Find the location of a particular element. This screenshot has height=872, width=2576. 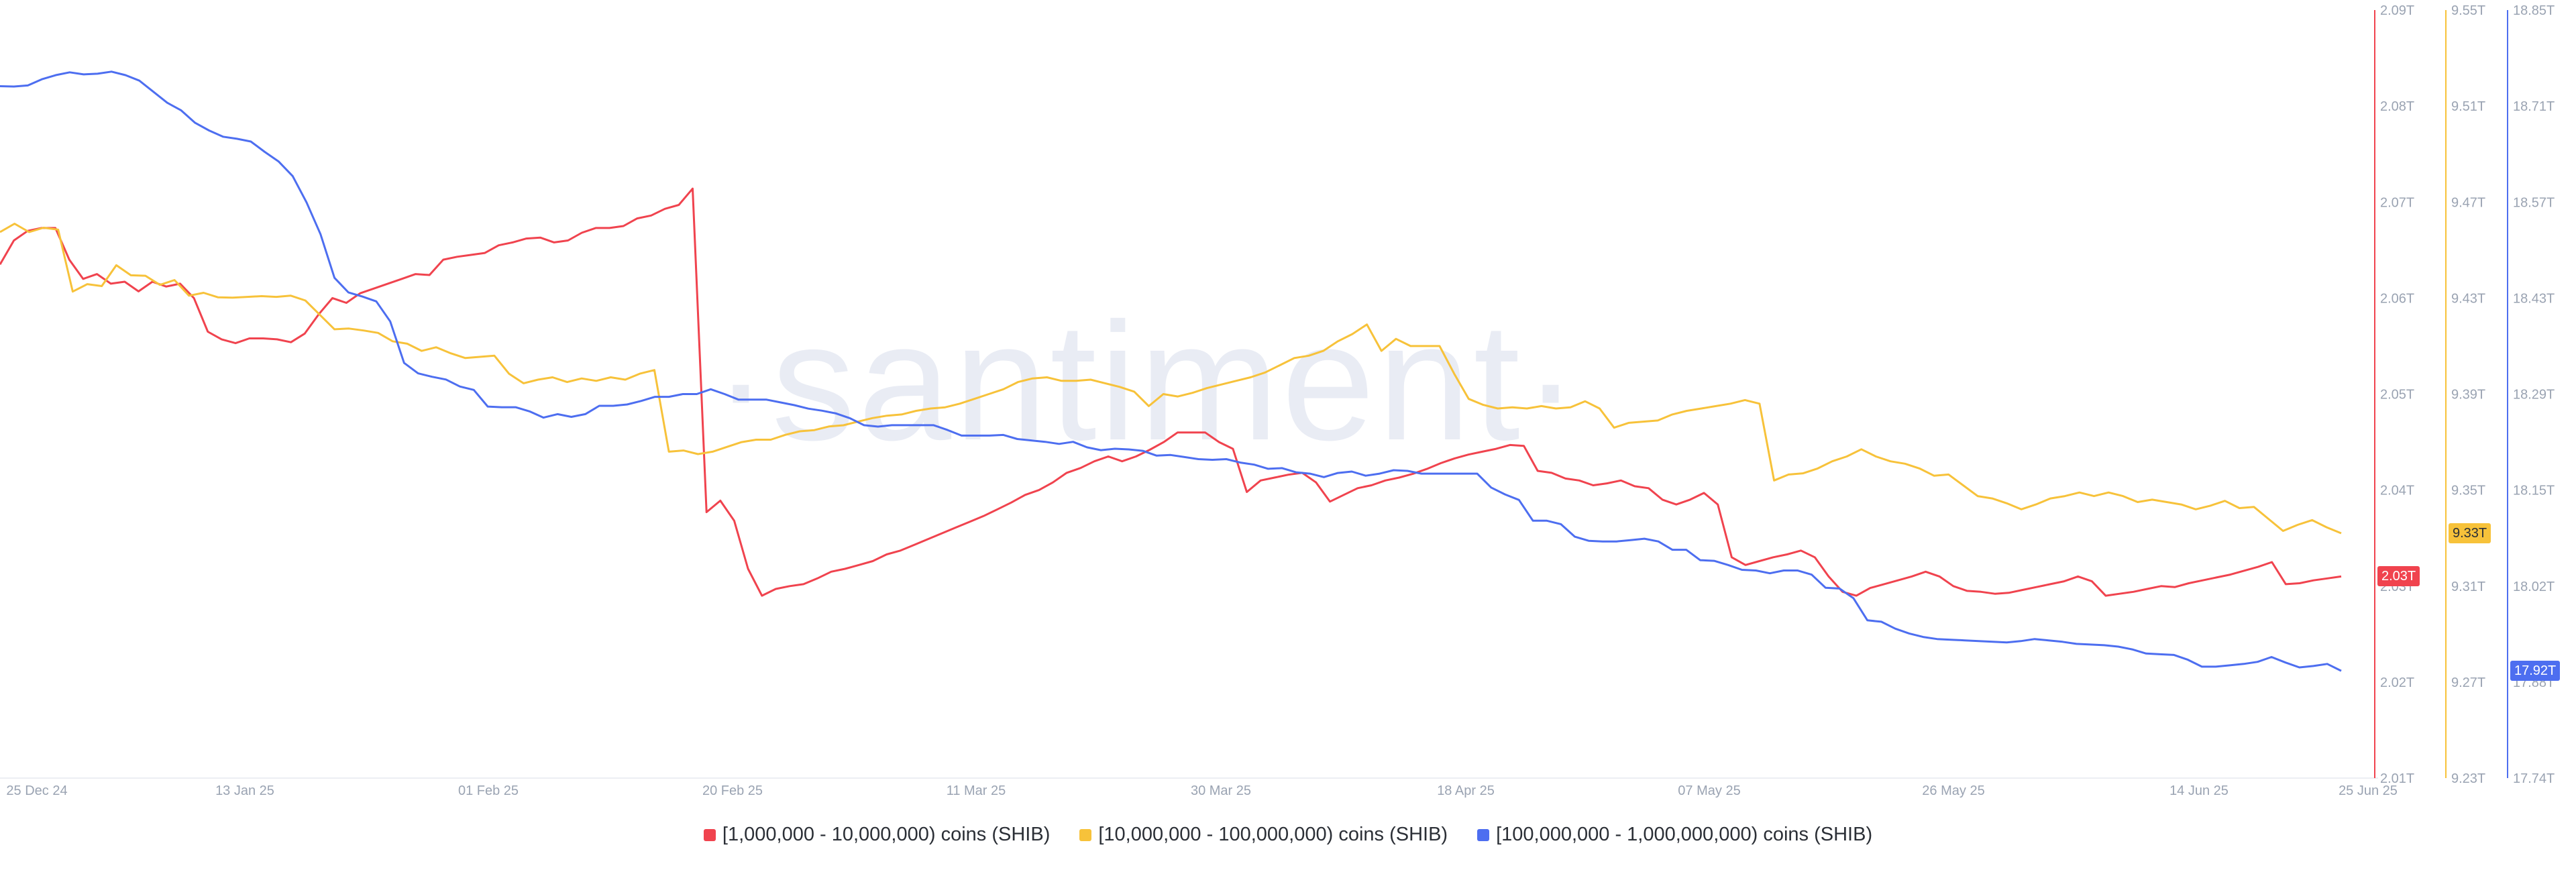

y-tick-label-yellow: 9.27T is located at coordinates (2468, 682).